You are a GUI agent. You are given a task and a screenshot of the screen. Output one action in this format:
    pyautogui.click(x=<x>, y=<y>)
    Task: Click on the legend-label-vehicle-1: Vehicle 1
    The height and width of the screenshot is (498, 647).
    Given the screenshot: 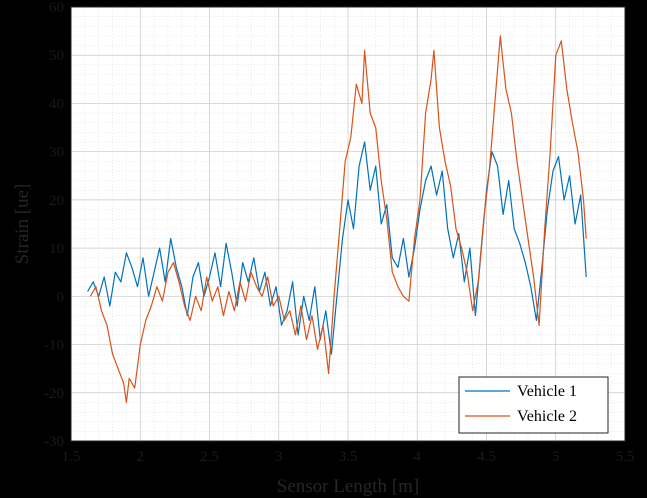 What is the action you would take?
    pyautogui.click(x=547, y=391)
    